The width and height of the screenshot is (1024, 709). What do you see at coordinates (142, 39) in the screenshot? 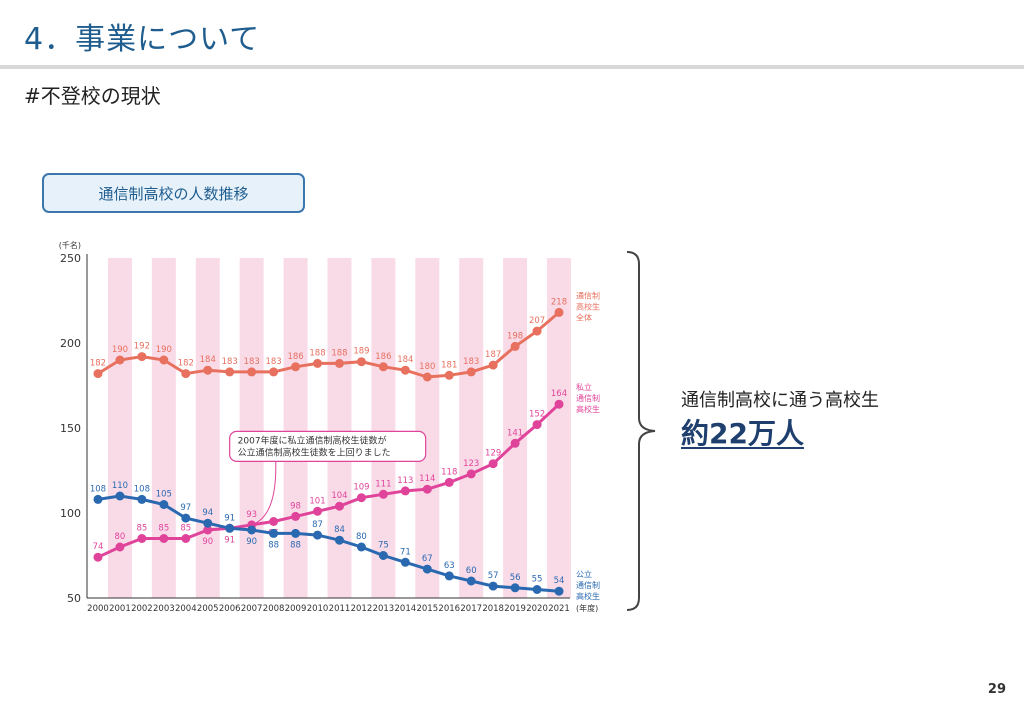
I see `slide-title: 4．事業について` at bounding box center [142, 39].